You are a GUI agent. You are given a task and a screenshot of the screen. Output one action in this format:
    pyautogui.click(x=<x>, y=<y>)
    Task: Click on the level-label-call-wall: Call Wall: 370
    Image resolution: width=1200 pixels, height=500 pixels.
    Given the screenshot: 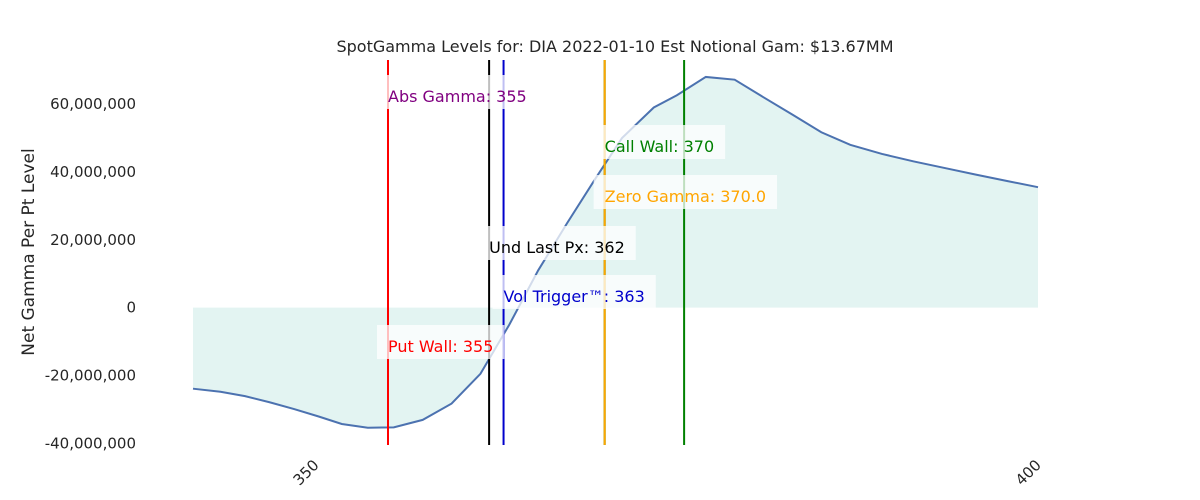 What is the action you would take?
    pyautogui.click(x=659, y=142)
    